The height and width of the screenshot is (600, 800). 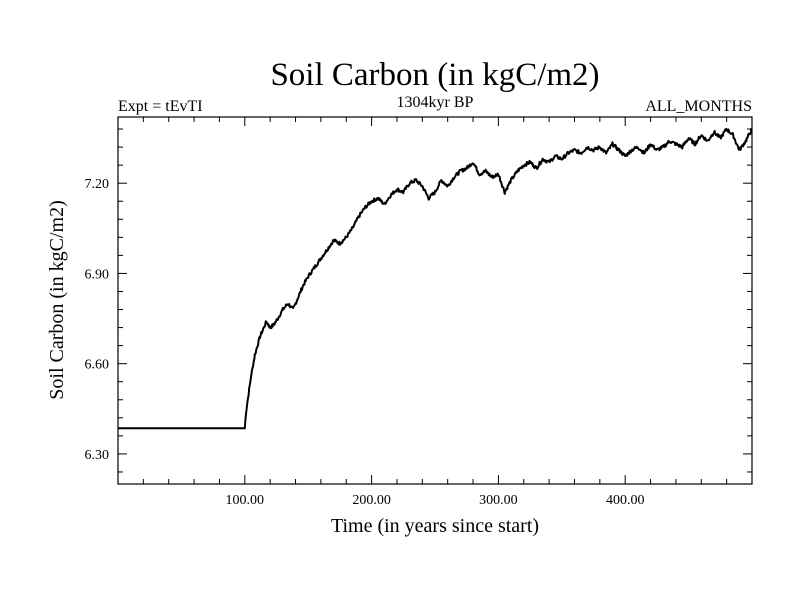 I want to click on y-tick-label: 6.30, so click(x=97, y=455).